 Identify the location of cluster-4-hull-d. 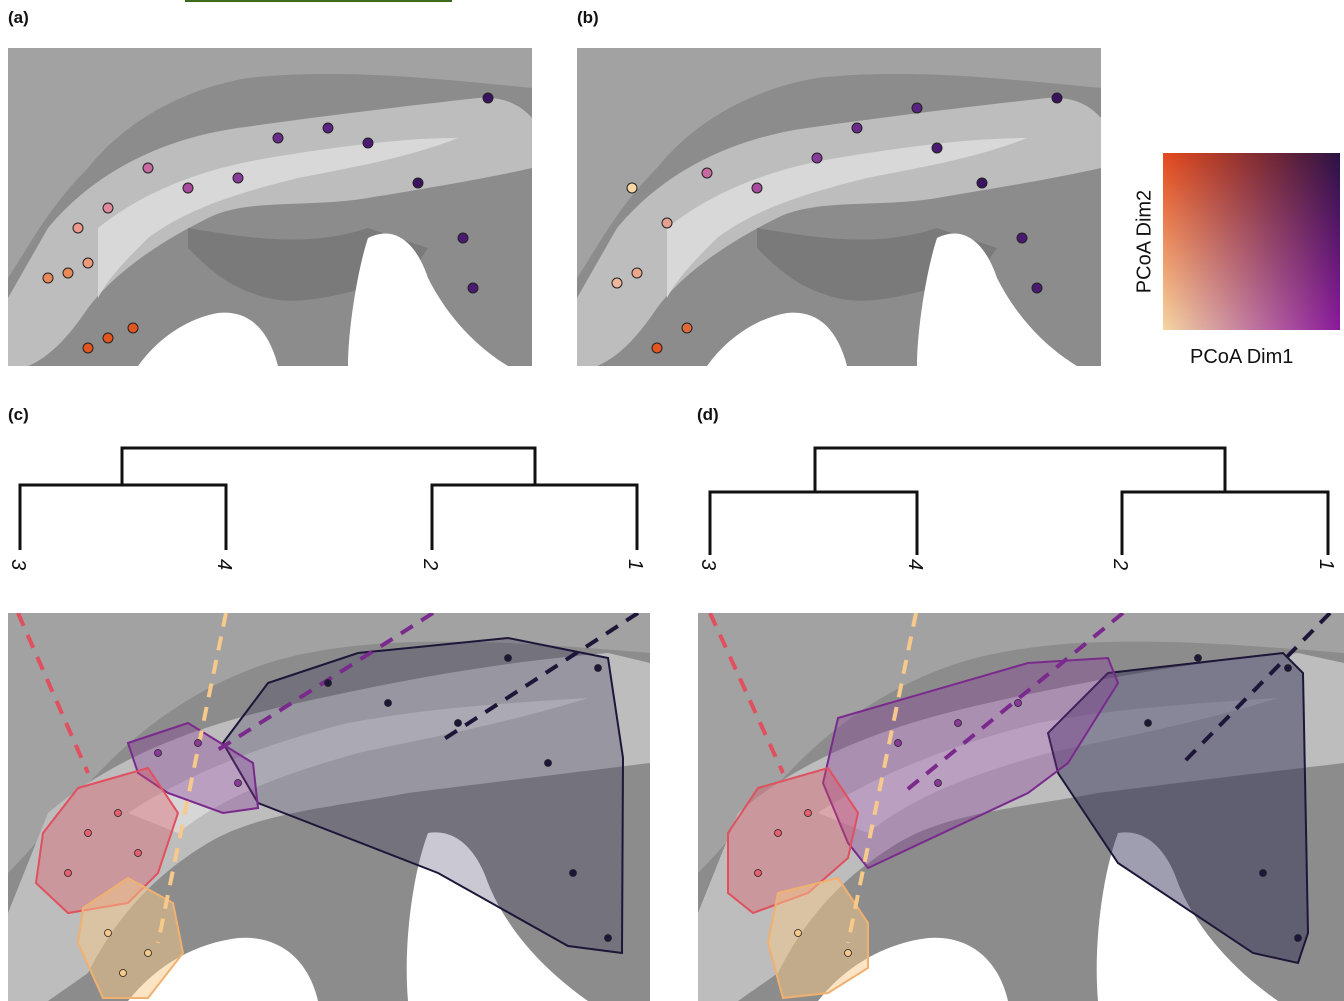
(817, 938).